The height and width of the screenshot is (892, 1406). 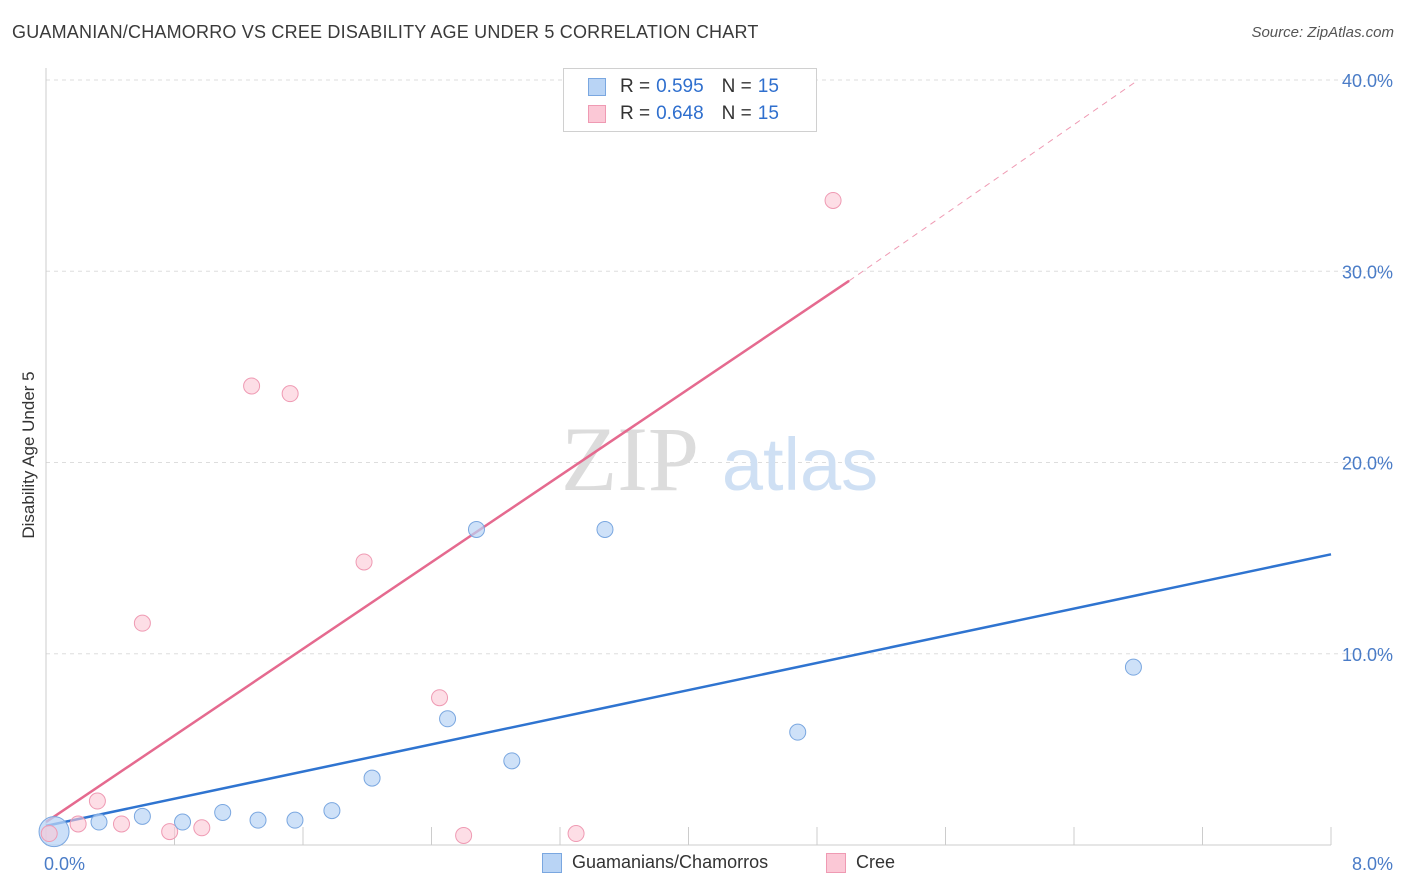 I want to click on legend-series: Guamanians/Chamorros Cree, so click(x=703, y=864).